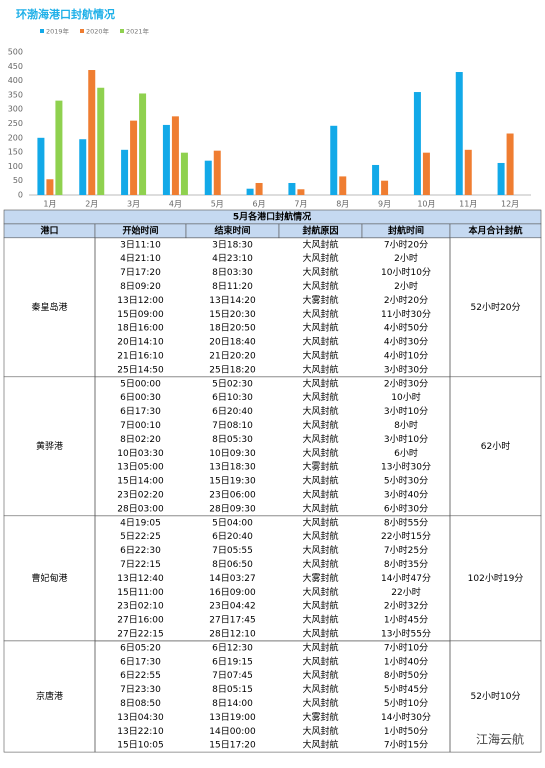 The width and height of the screenshot is (545, 768). What do you see at coordinates (65, 14) in the screenshot?
I see `chart-title: 环渤海港口封航情况` at bounding box center [65, 14].